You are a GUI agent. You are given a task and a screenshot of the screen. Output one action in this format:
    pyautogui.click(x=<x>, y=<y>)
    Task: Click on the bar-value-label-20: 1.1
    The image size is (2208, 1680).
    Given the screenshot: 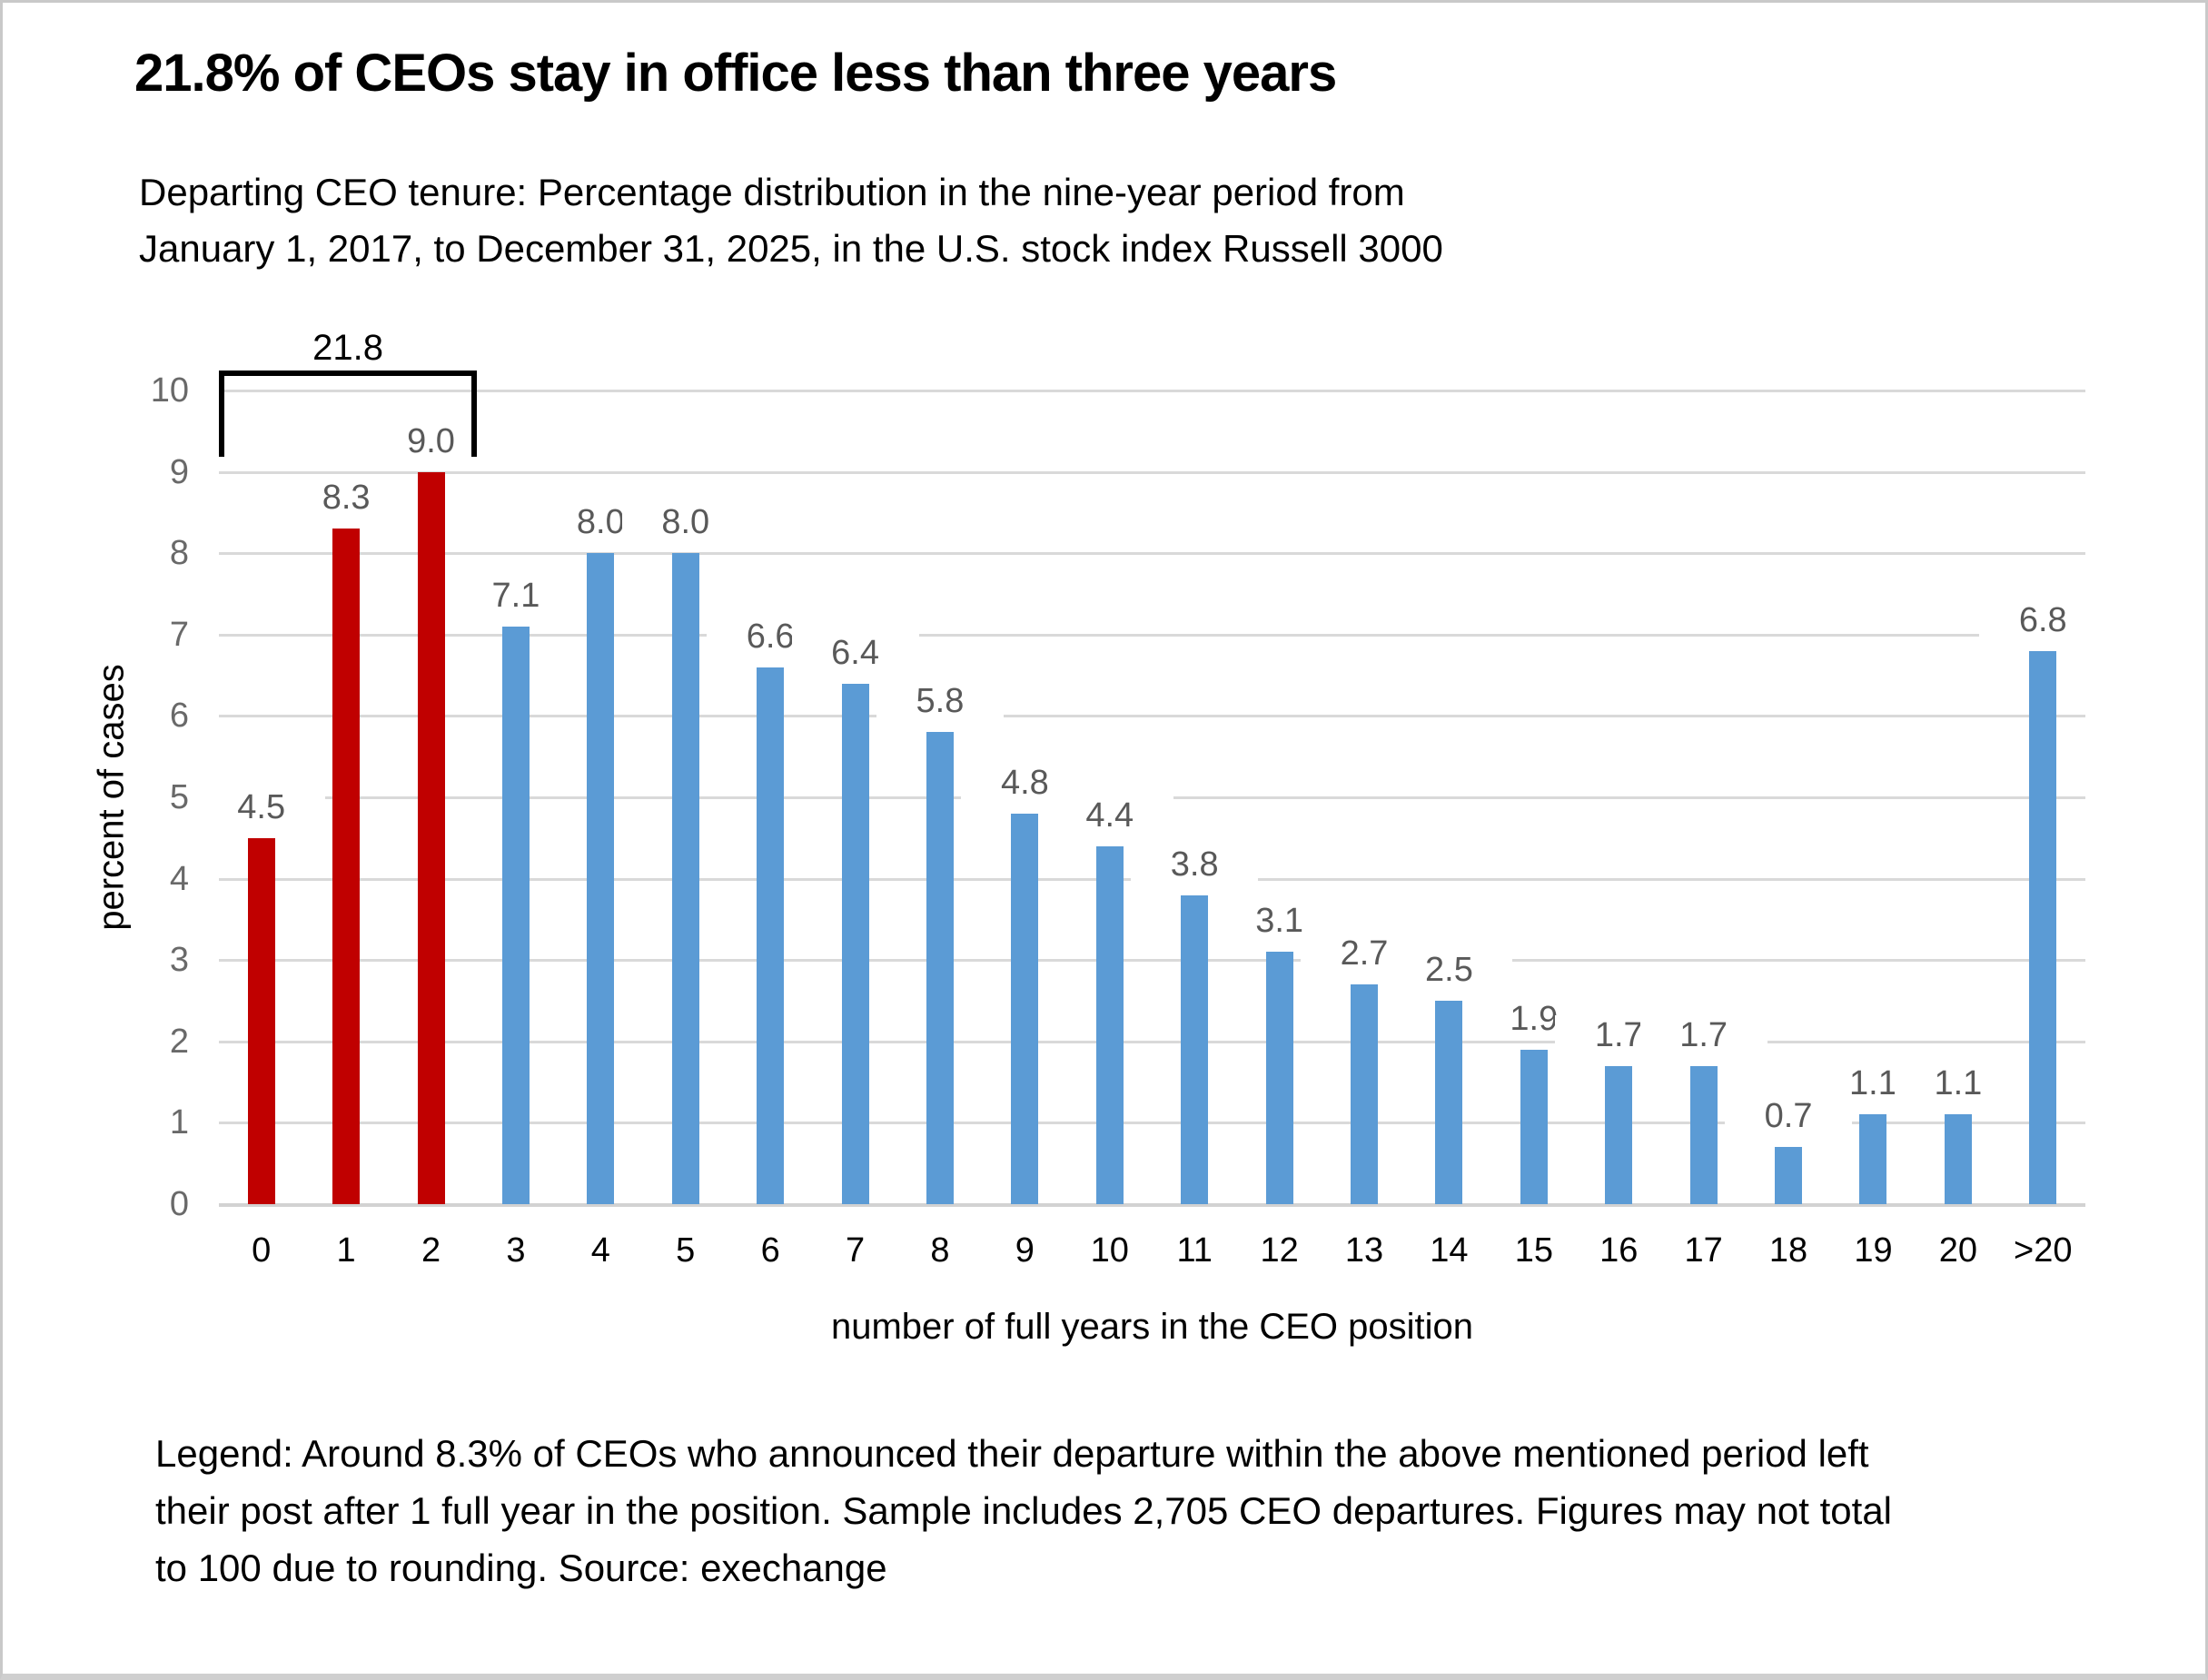 What is the action you would take?
    pyautogui.click(x=1958, y=1083)
    